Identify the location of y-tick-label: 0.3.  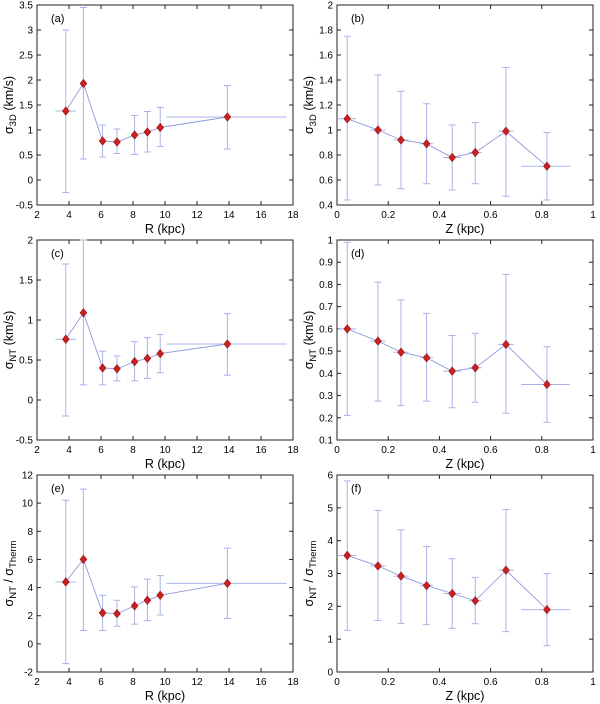
(326, 396).